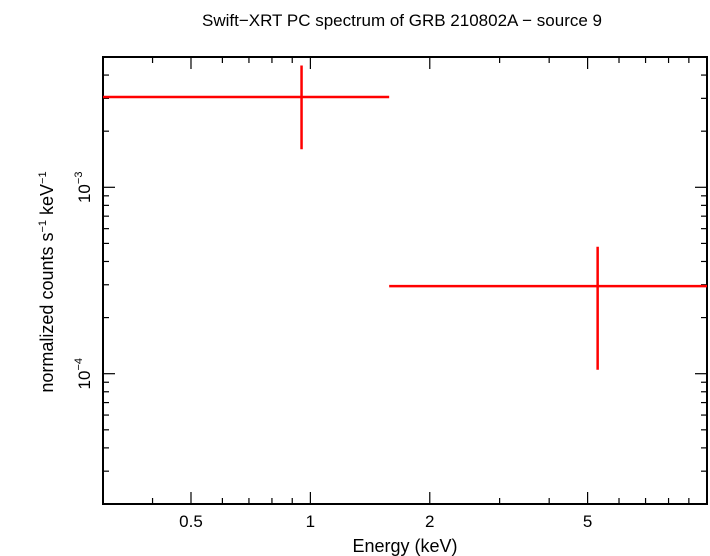 The image size is (710, 556). Describe the element at coordinates (83, 373) in the screenshot. I see `y-tick-label: 10−4` at that location.